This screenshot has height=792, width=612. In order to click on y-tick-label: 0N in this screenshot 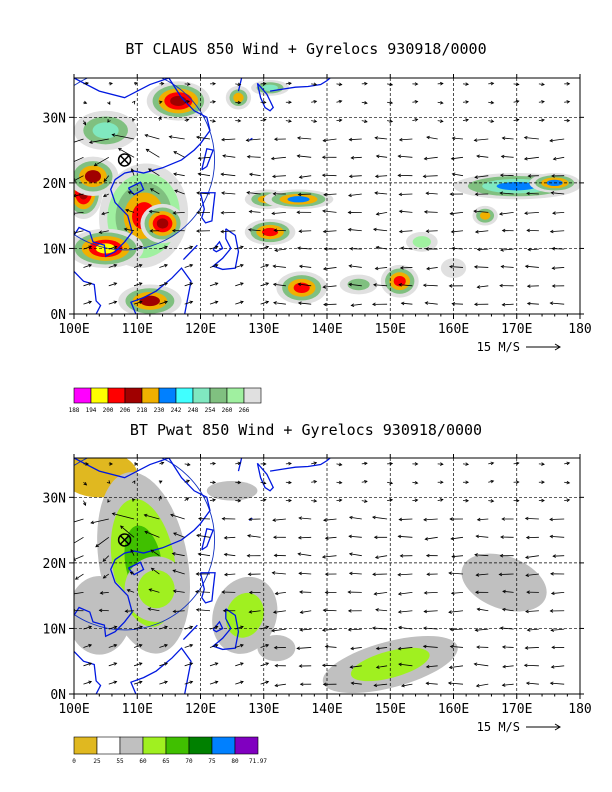, I will do `click(58, 695)`.